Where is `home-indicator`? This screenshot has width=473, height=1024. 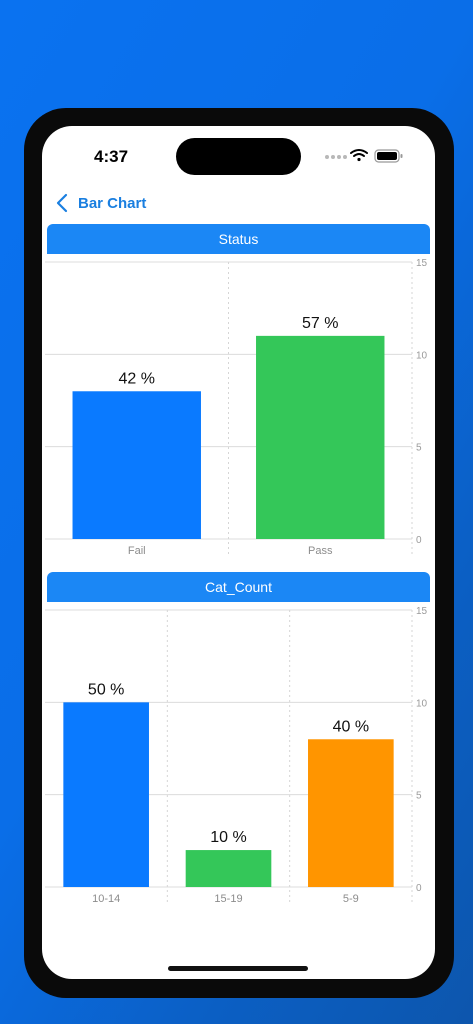
home-indicator is located at coordinates (238, 968).